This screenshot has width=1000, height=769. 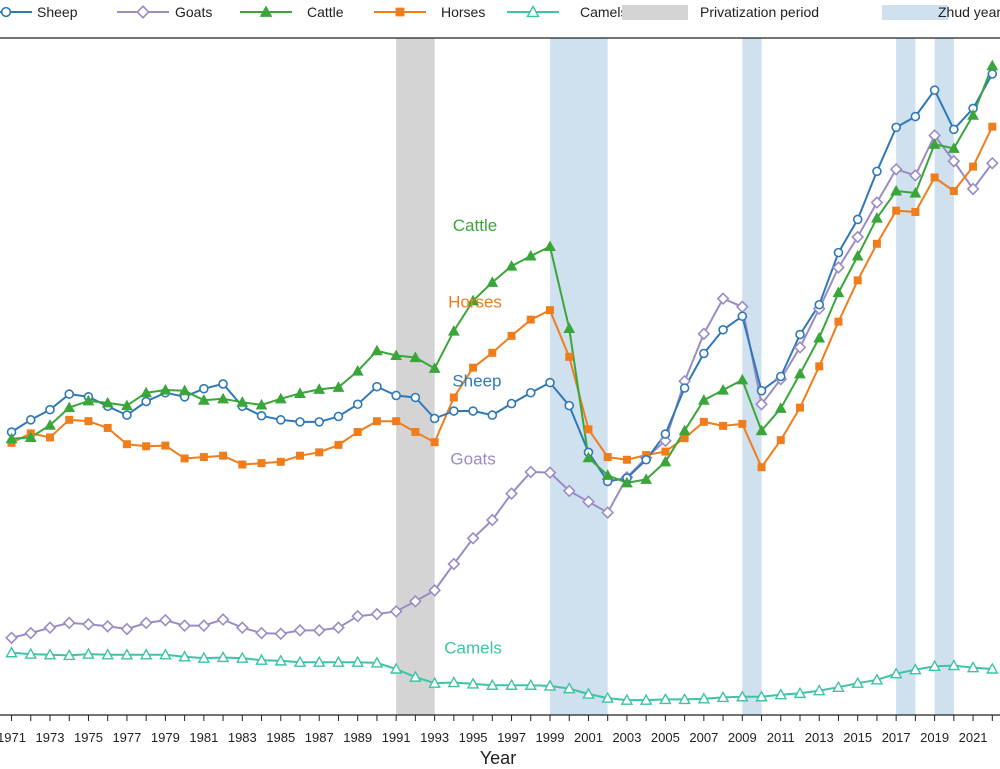 What do you see at coordinates (896, 737) in the screenshot?
I see `x-tick-label-2017: 2017` at bounding box center [896, 737].